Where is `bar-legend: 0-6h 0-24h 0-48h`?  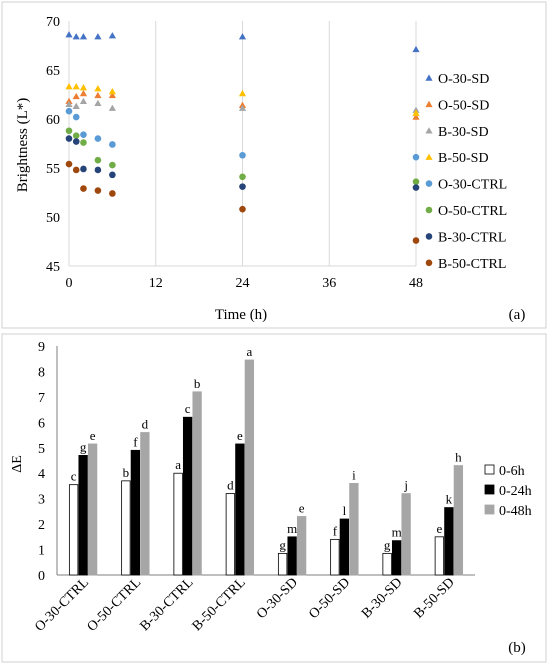 bar-legend: 0-6h 0-24h 0-48h is located at coordinates (508, 491).